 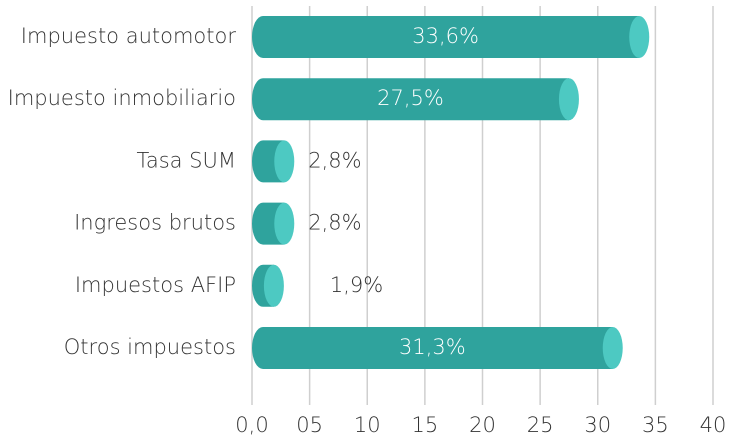 What do you see at coordinates (155, 223) in the screenshot?
I see `y-tick-label: Ingresos brutos` at bounding box center [155, 223].